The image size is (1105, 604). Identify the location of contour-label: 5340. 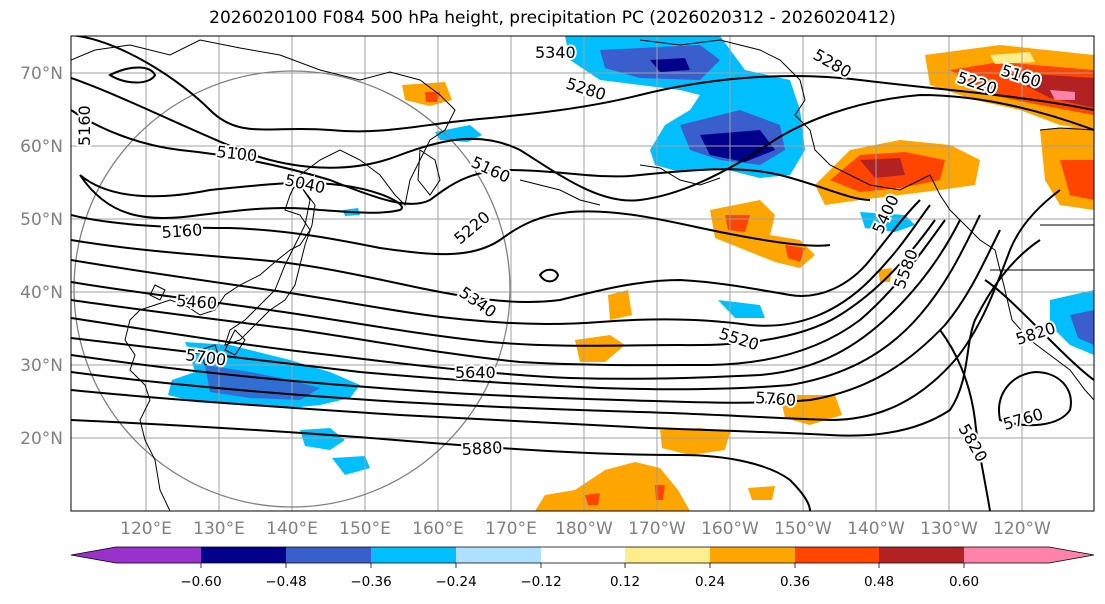
(555, 52).